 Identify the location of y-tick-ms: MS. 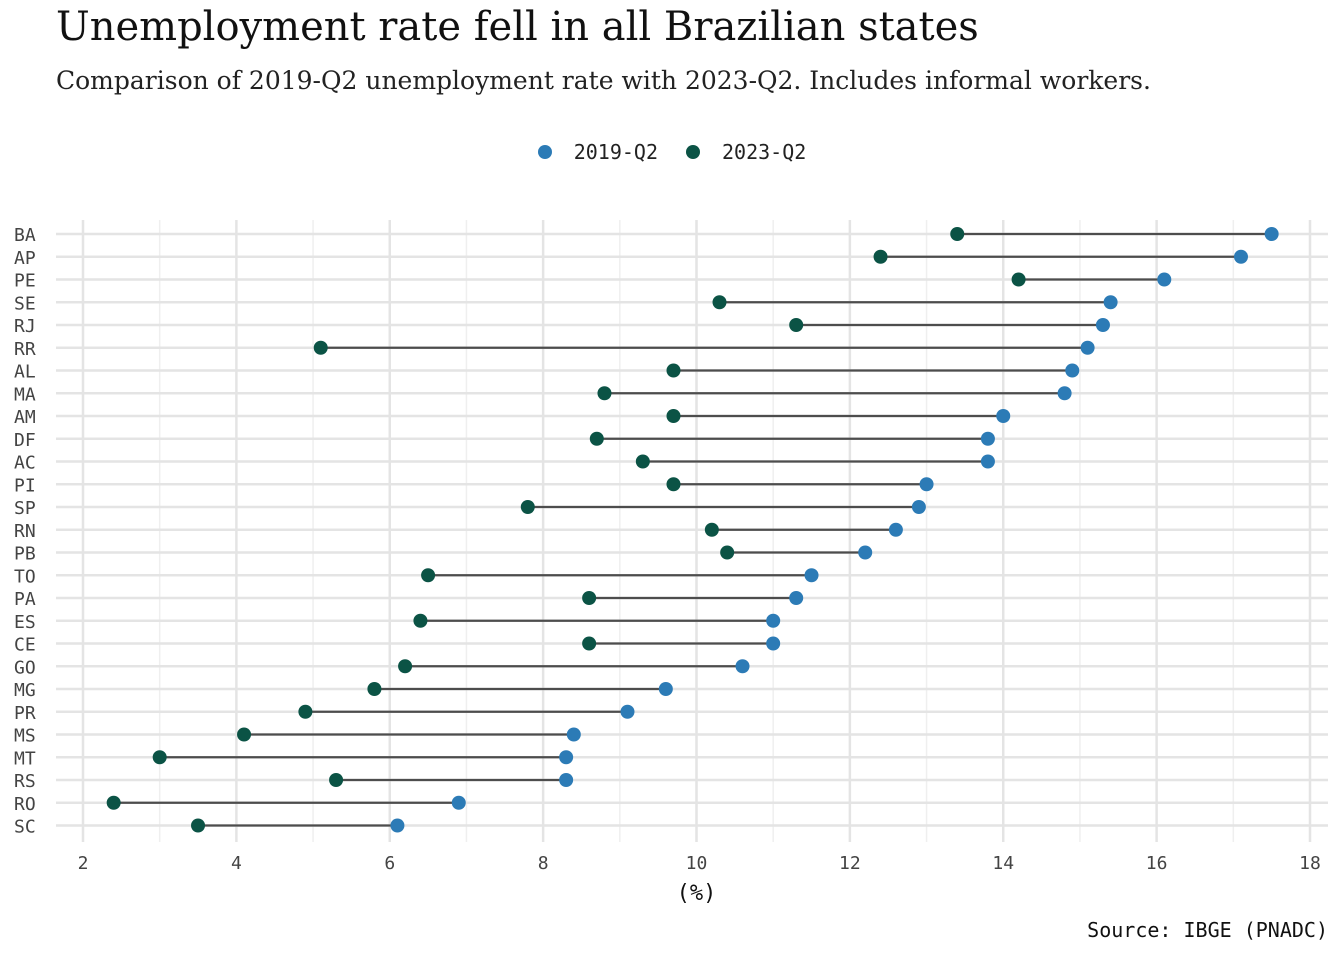
(25, 736).